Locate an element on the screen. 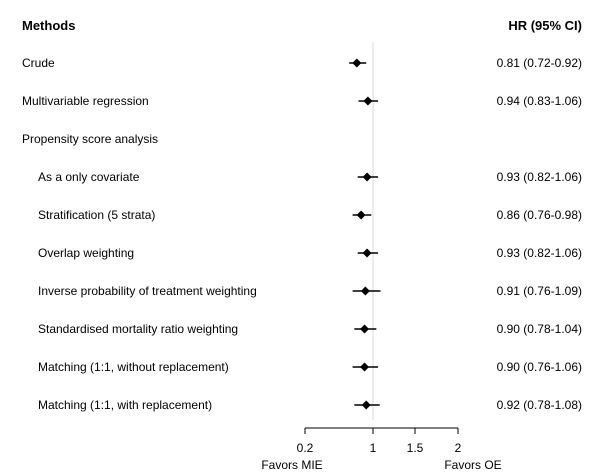  row-label: Crude is located at coordinates (38, 63).